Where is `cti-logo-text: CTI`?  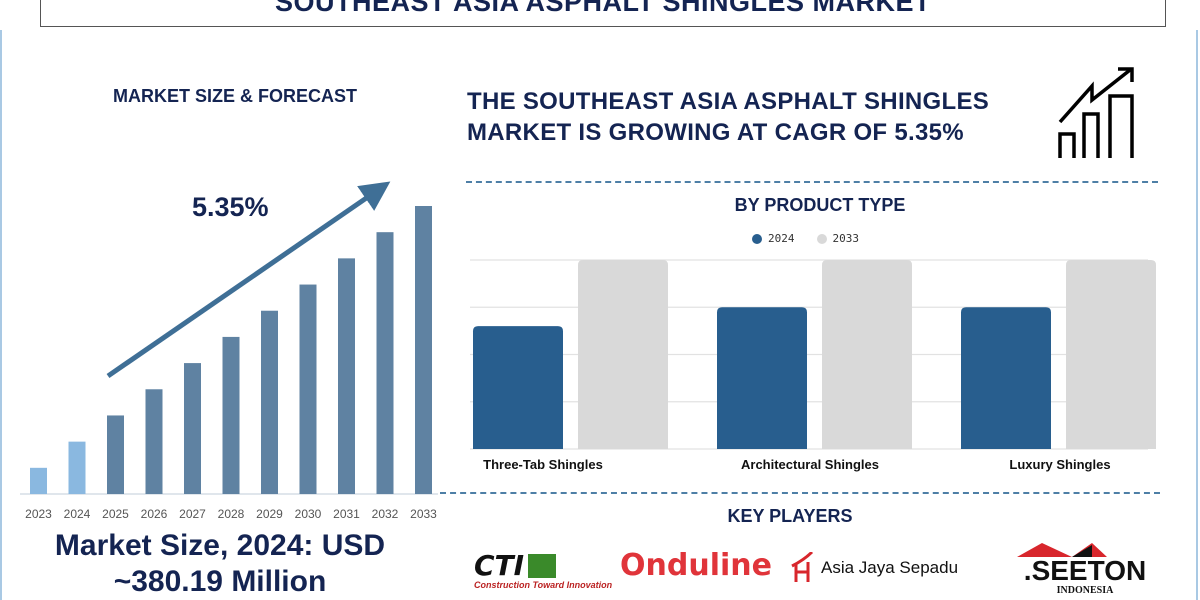
cti-logo-text: CTI is located at coordinates (499, 565).